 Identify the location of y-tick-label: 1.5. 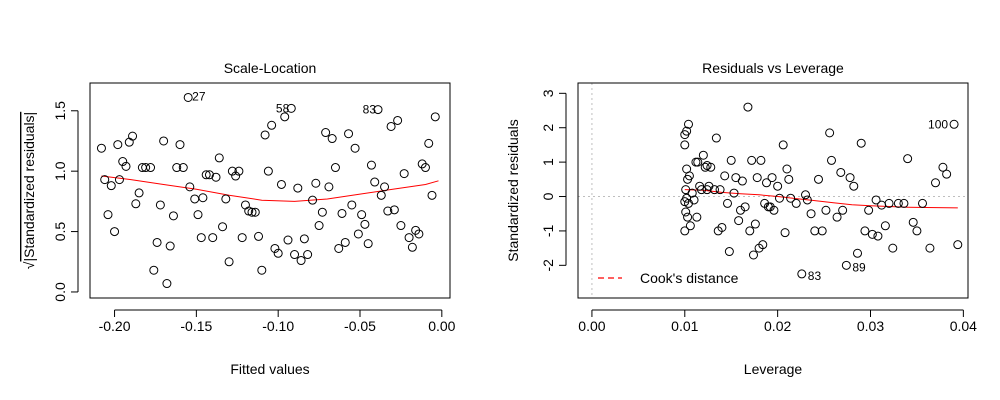
(60, 111).